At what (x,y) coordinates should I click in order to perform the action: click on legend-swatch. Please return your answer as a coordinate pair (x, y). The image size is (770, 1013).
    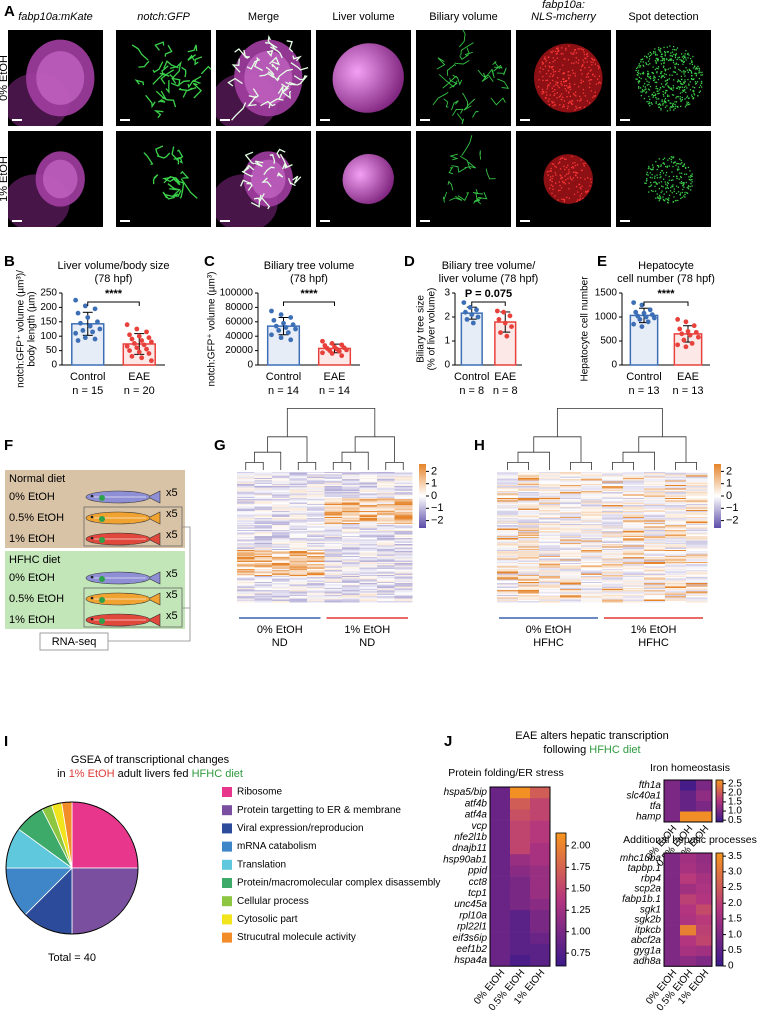
    Looking at the image, I should click on (227, 883).